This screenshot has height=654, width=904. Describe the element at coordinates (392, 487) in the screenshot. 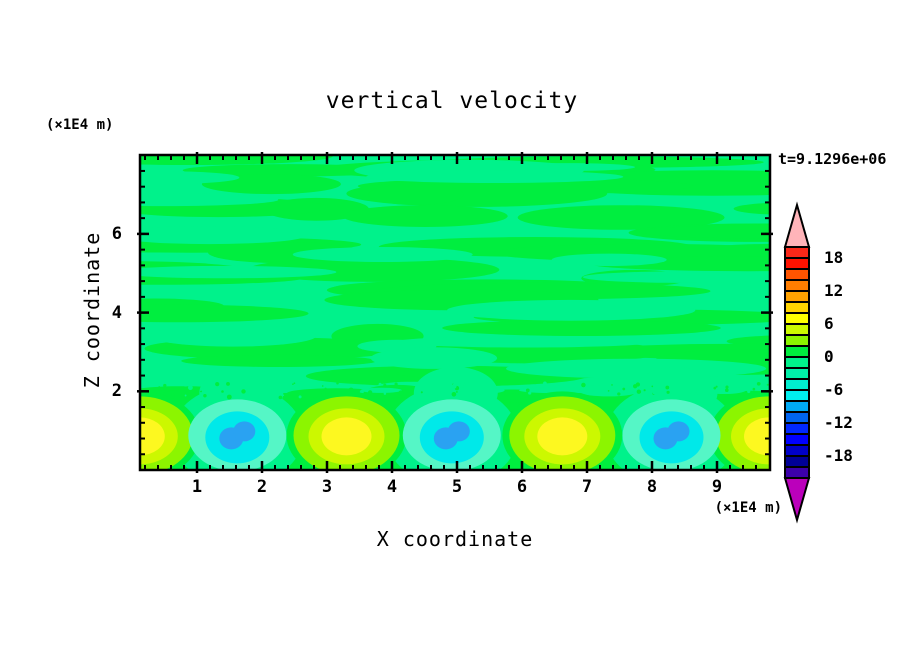

I see `x-tick-label: 4` at that location.